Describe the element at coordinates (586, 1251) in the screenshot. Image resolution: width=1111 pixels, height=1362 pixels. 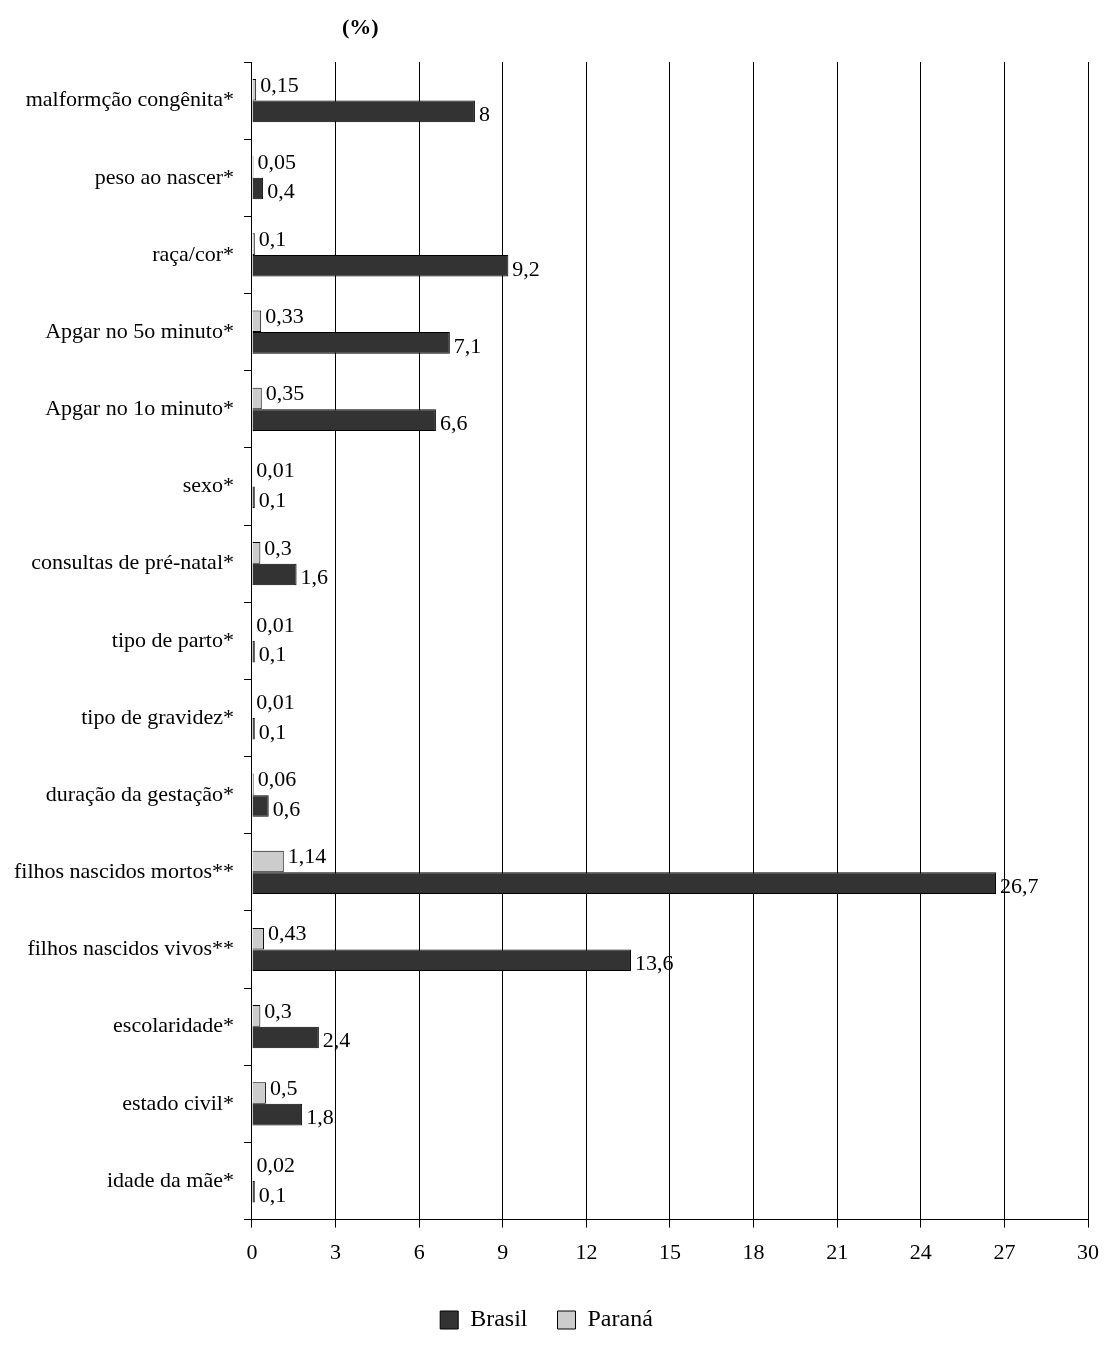
I see `x-tick-label: 12` at that location.